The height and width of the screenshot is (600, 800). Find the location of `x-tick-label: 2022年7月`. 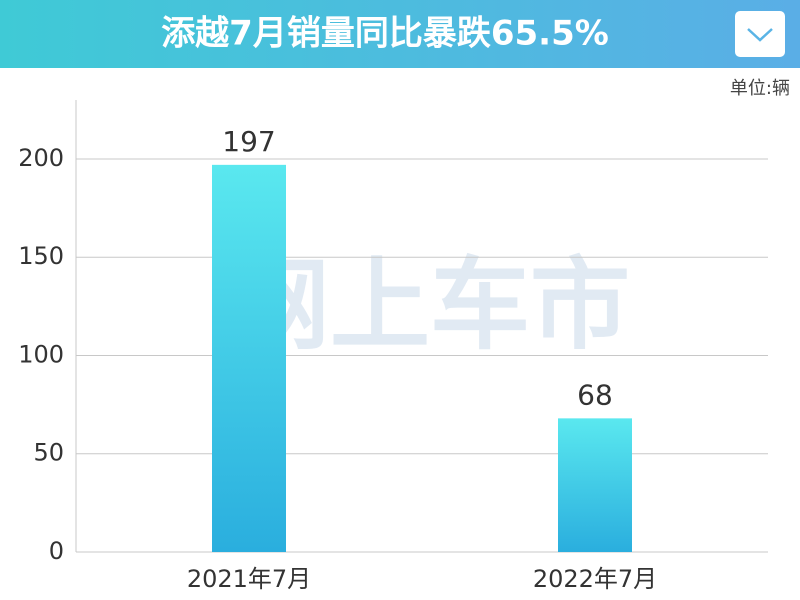

x-tick-label: 2022年7月 is located at coordinates (595, 579).